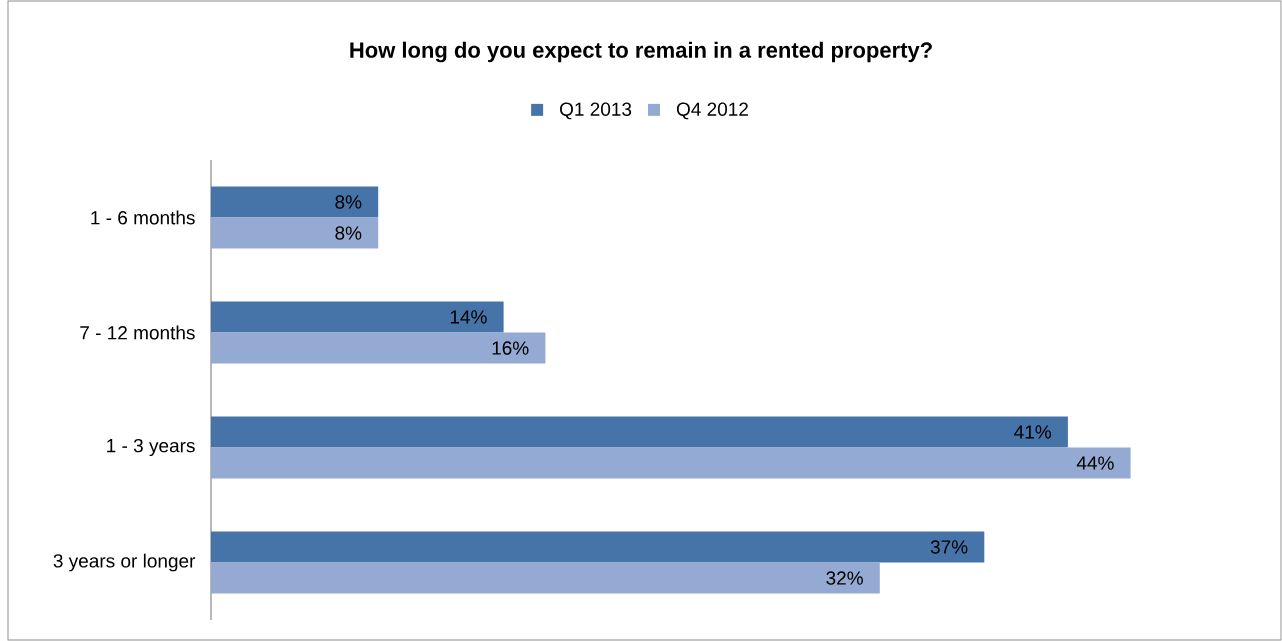 This screenshot has width=1282, height=641. What do you see at coordinates (1095, 463) in the screenshot?
I see `data-label: 44%` at bounding box center [1095, 463].